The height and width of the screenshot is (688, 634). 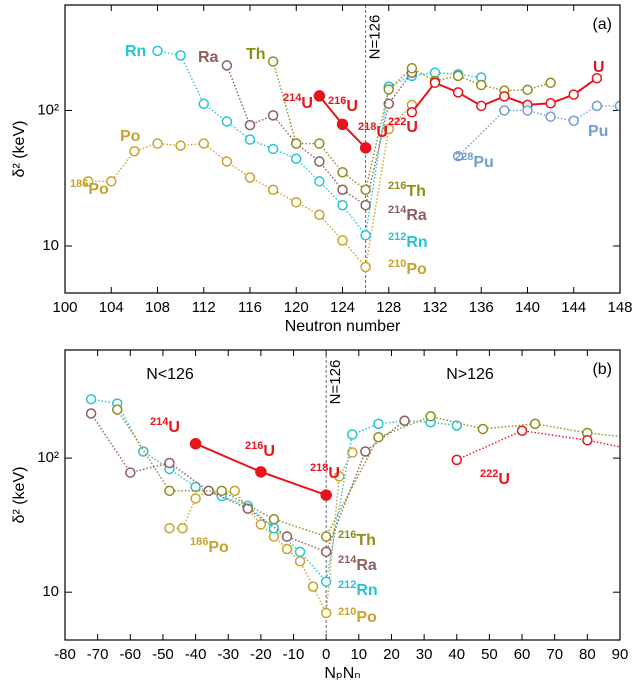 I want to click on x-tick-label: 80, so click(x=587, y=654).